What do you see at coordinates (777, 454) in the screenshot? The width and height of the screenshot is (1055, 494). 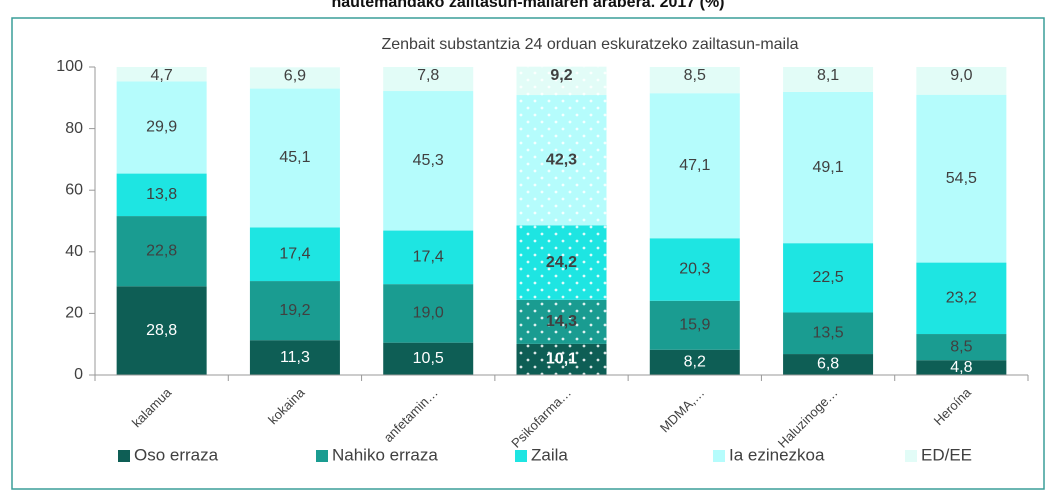 I see `legend-label: Ia ezinezkoa` at bounding box center [777, 454].